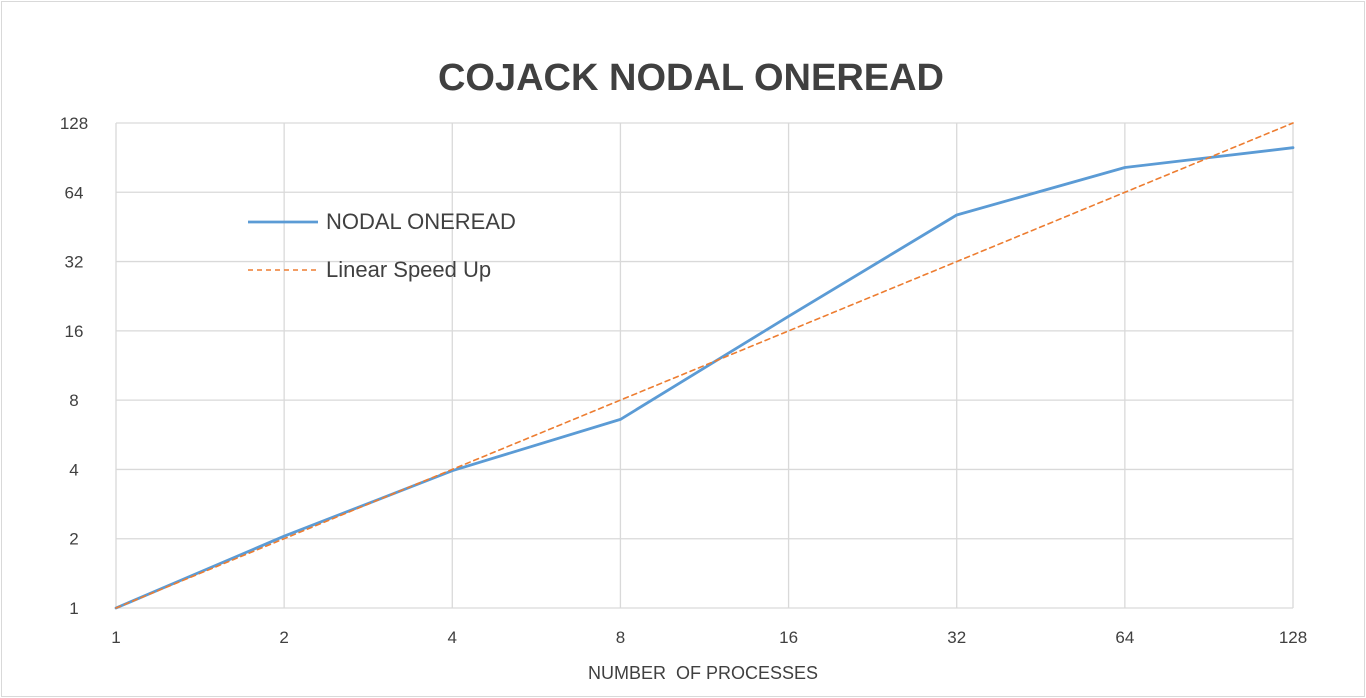  I want to click on legend: NODAL ONEREAD Linear Speed Up, so click(382, 245).